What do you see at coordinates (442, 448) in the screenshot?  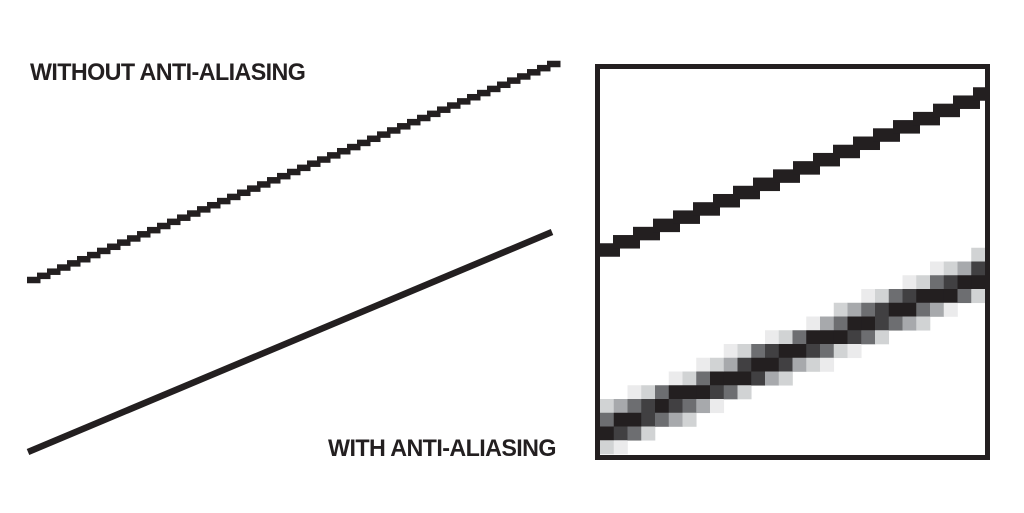 I see `label-with-anti-aliasing: WITH ANTI-ALIASING` at bounding box center [442, 448].